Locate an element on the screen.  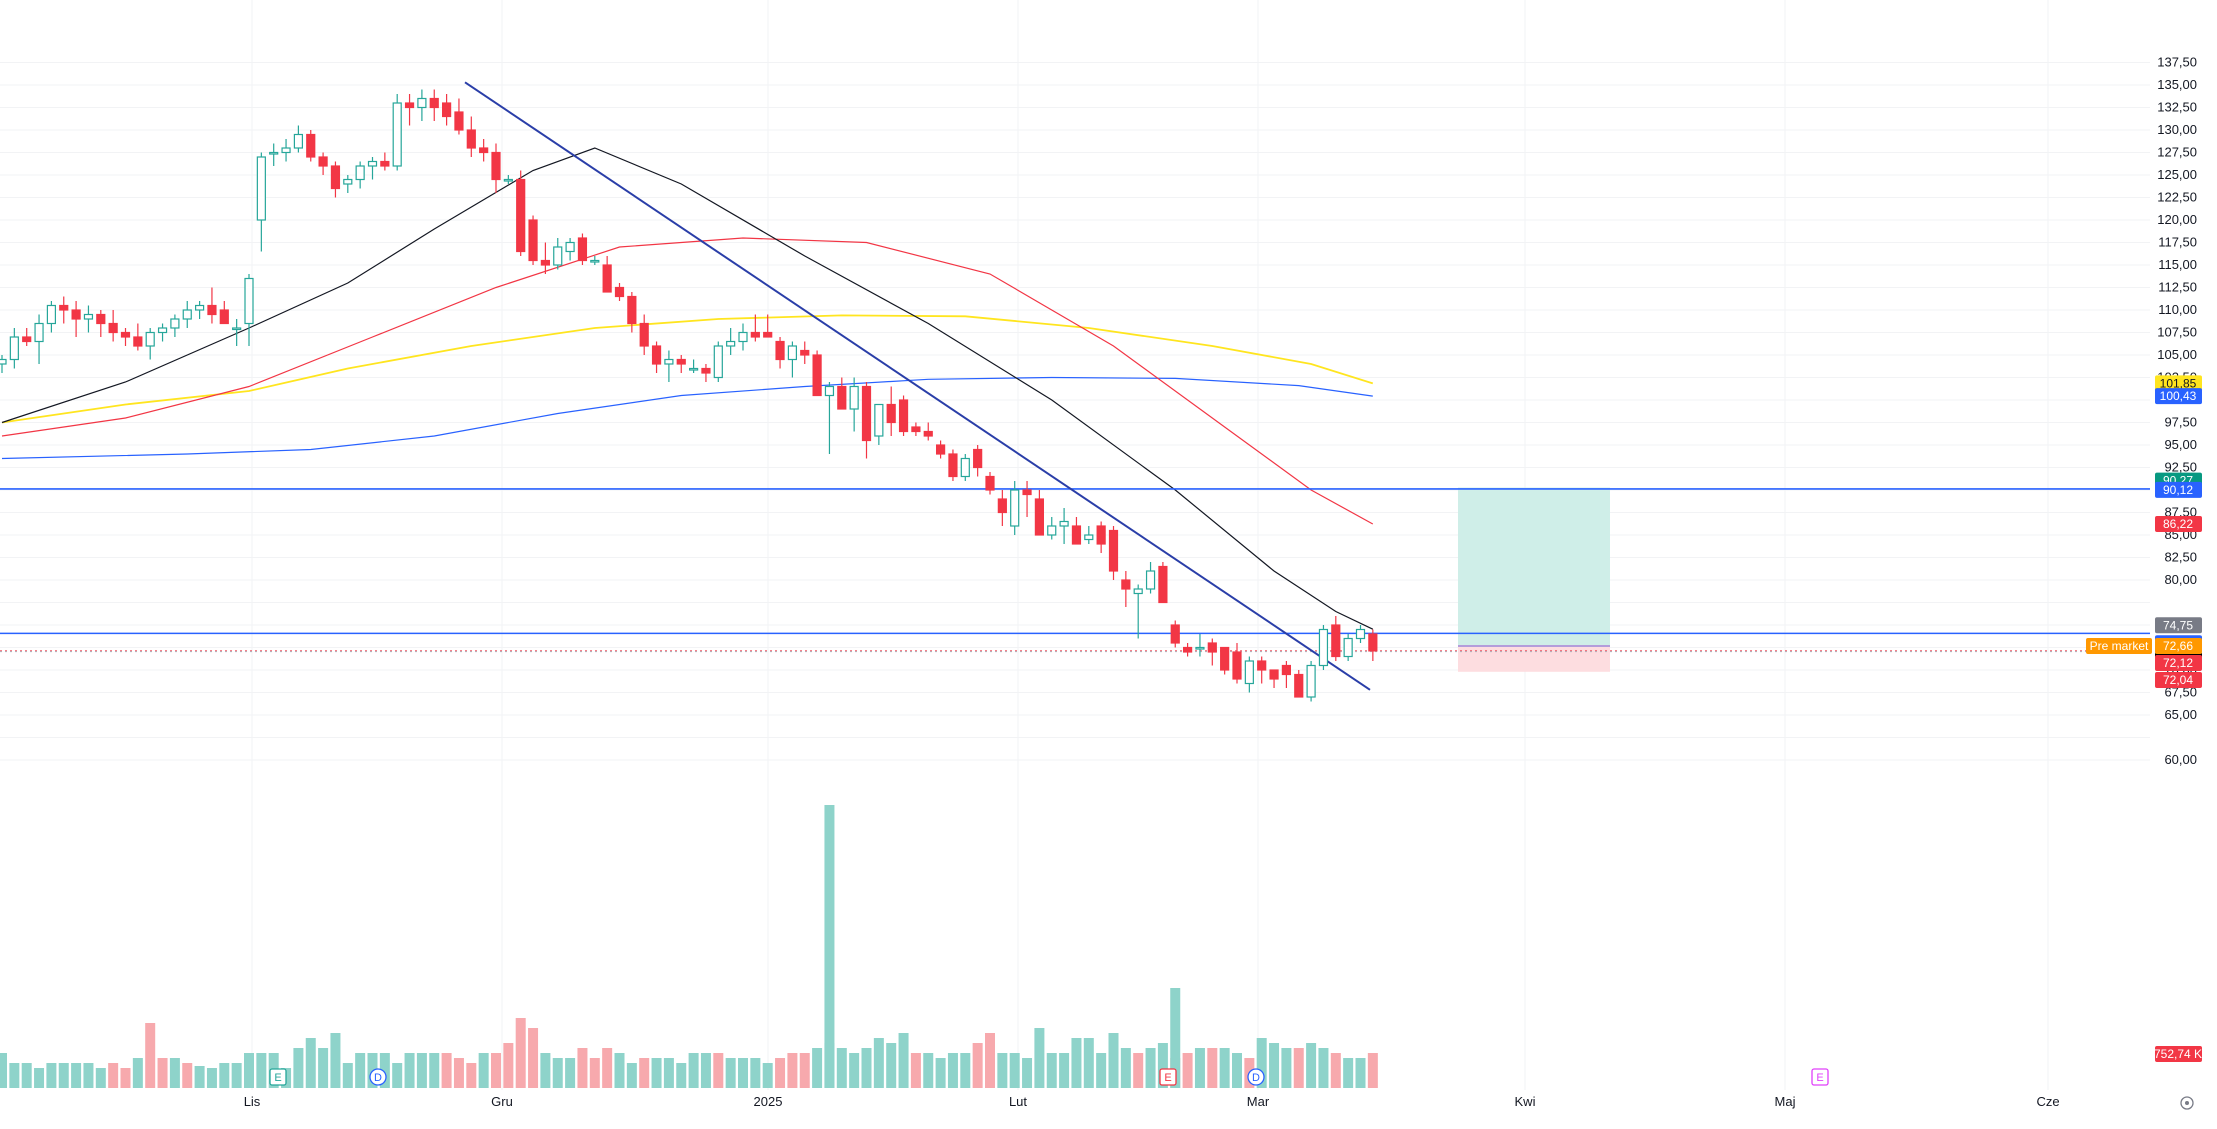
stop-zone is located at coordinates (1534, 659).